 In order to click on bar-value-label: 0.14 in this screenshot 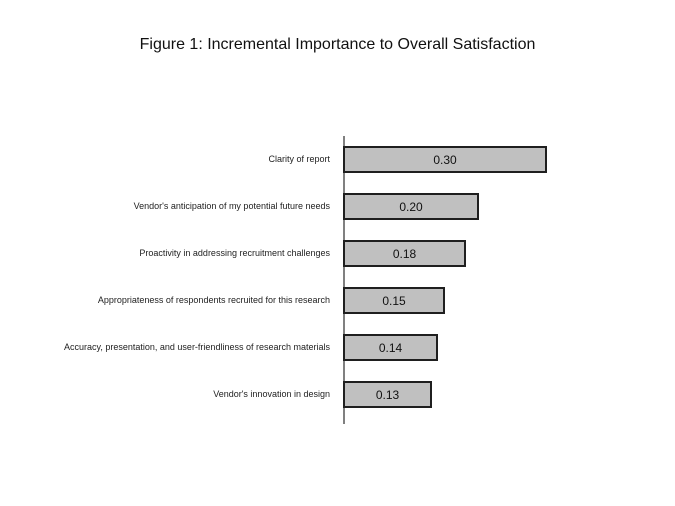, I will do `click(390, 347)`.